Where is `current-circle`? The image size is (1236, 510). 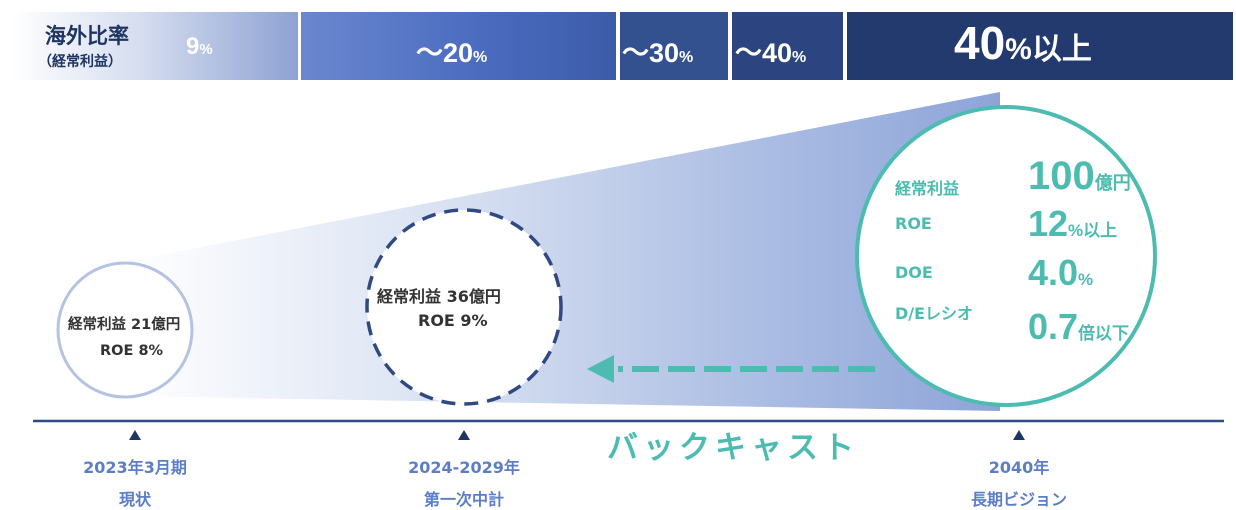 current-circle is located at coordinates (125, 330).